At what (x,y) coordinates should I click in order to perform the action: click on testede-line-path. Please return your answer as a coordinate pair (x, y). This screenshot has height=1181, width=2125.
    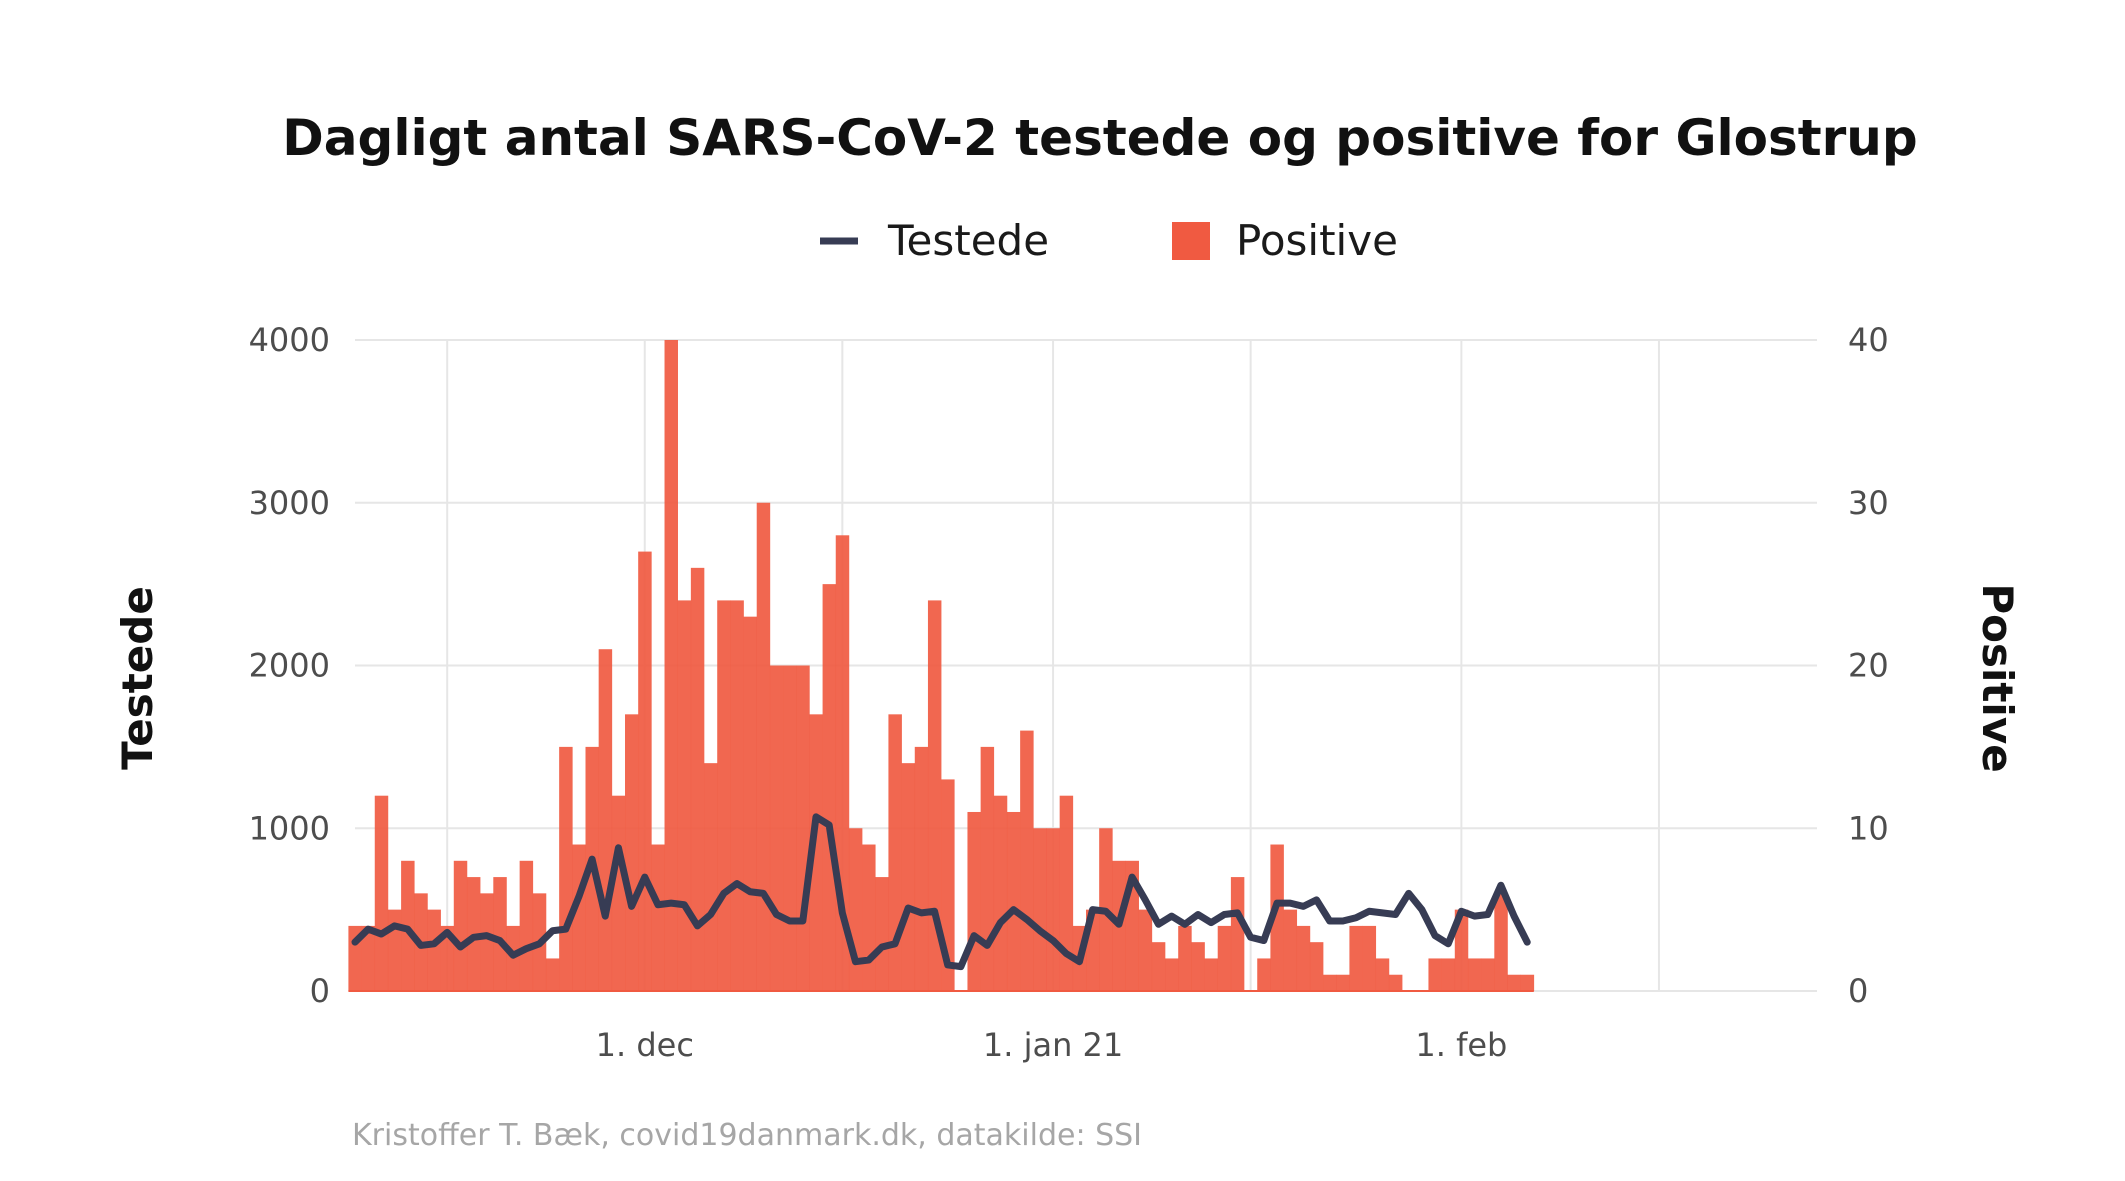
    Looking at the image, I should click on (941, 892).